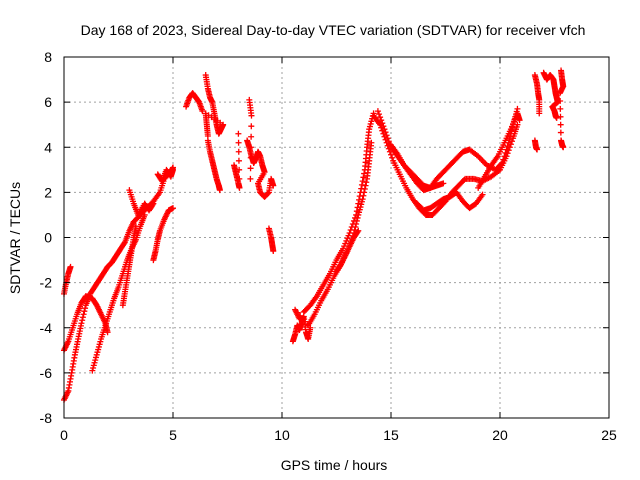  Describe the element at coordinates (334, 465) in the screenshot. I see `x-axis-label: GPS time / hours` at that location.